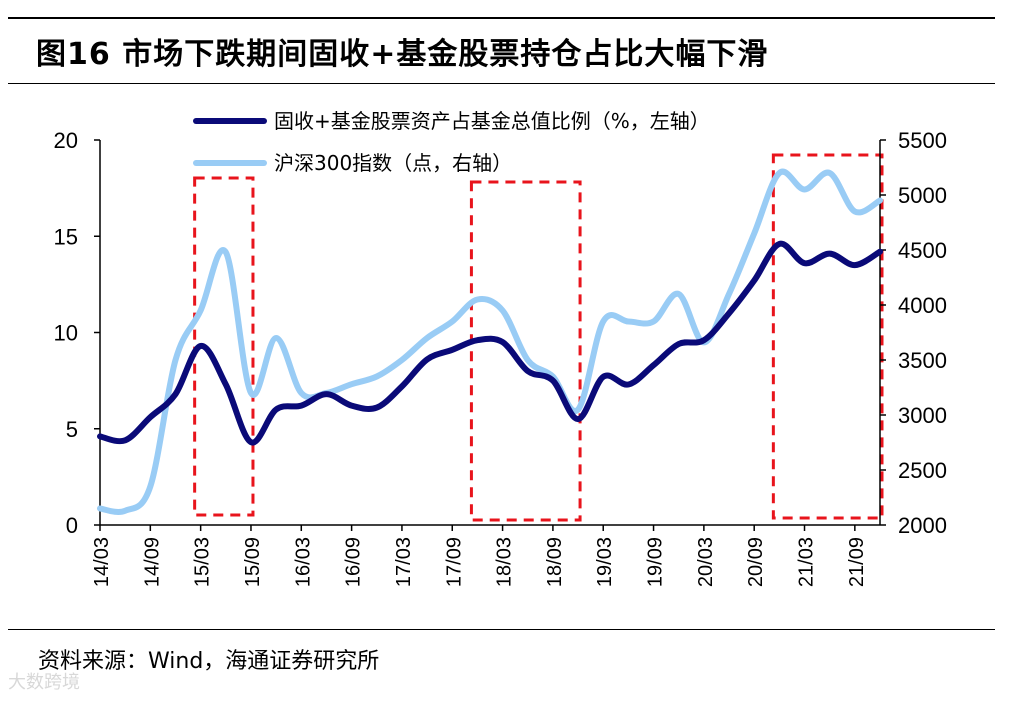  I want to click on right-tick-label: 5500, so click(922, 140).